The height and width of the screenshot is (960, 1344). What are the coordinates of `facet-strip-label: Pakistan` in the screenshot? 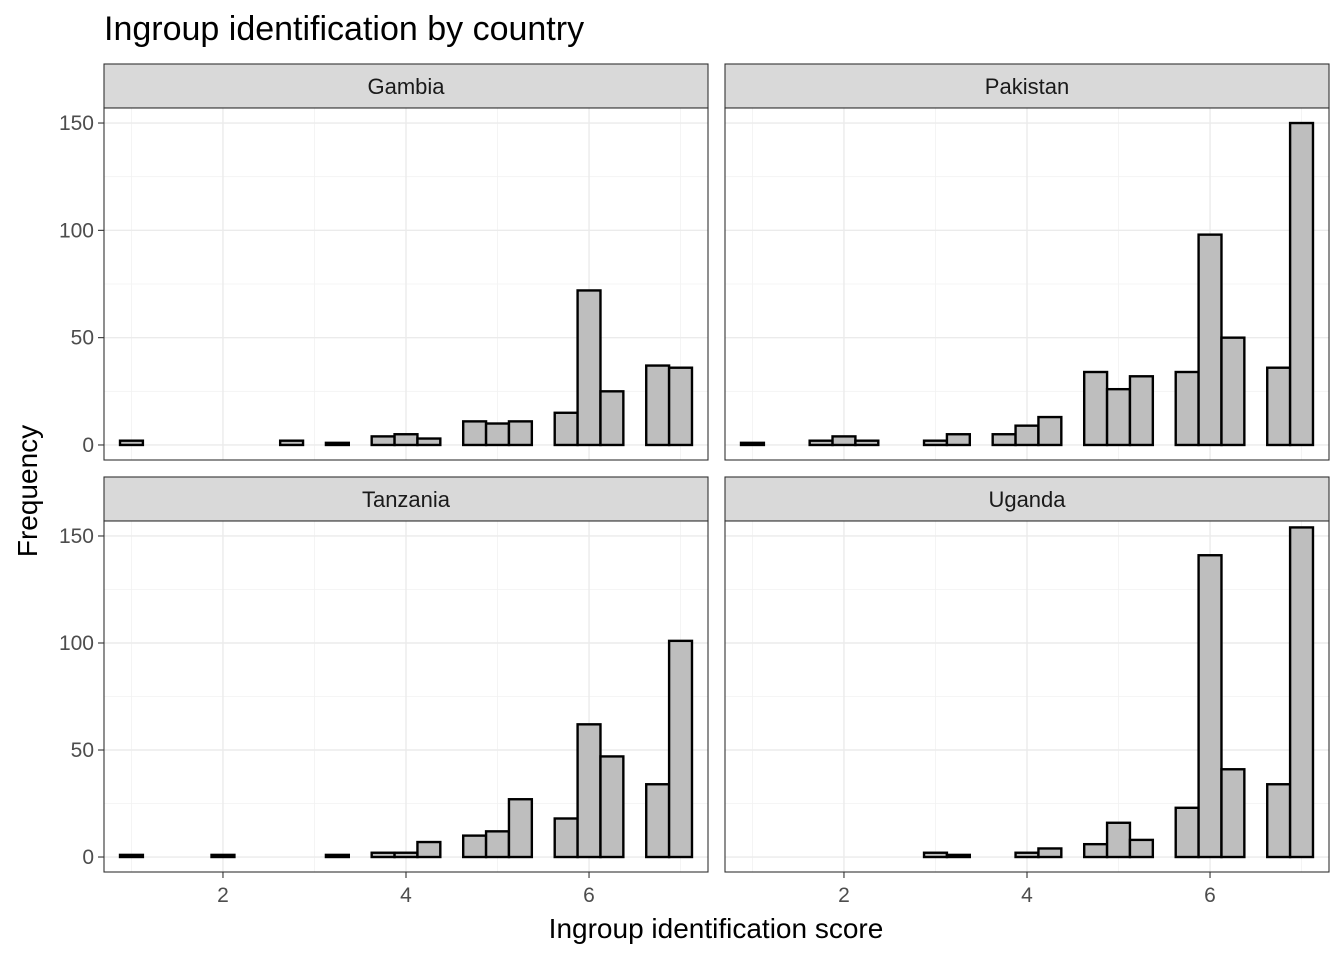 It's located at (1027, 86).